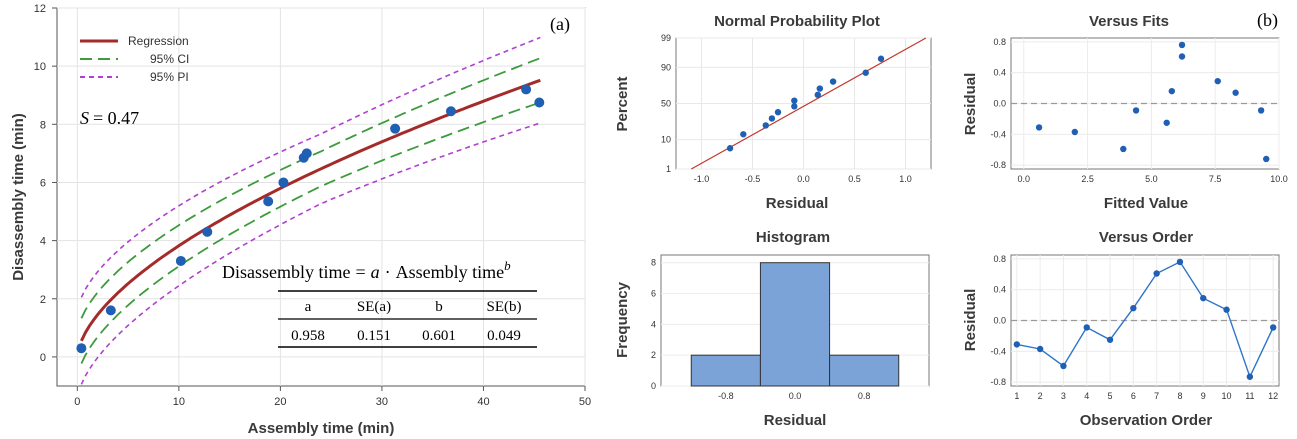 This screenshot has height=439, width=1297. Describe the element at coordinates (483, 402) in the screenshot. I see `x-tick-label: 40` at that location.